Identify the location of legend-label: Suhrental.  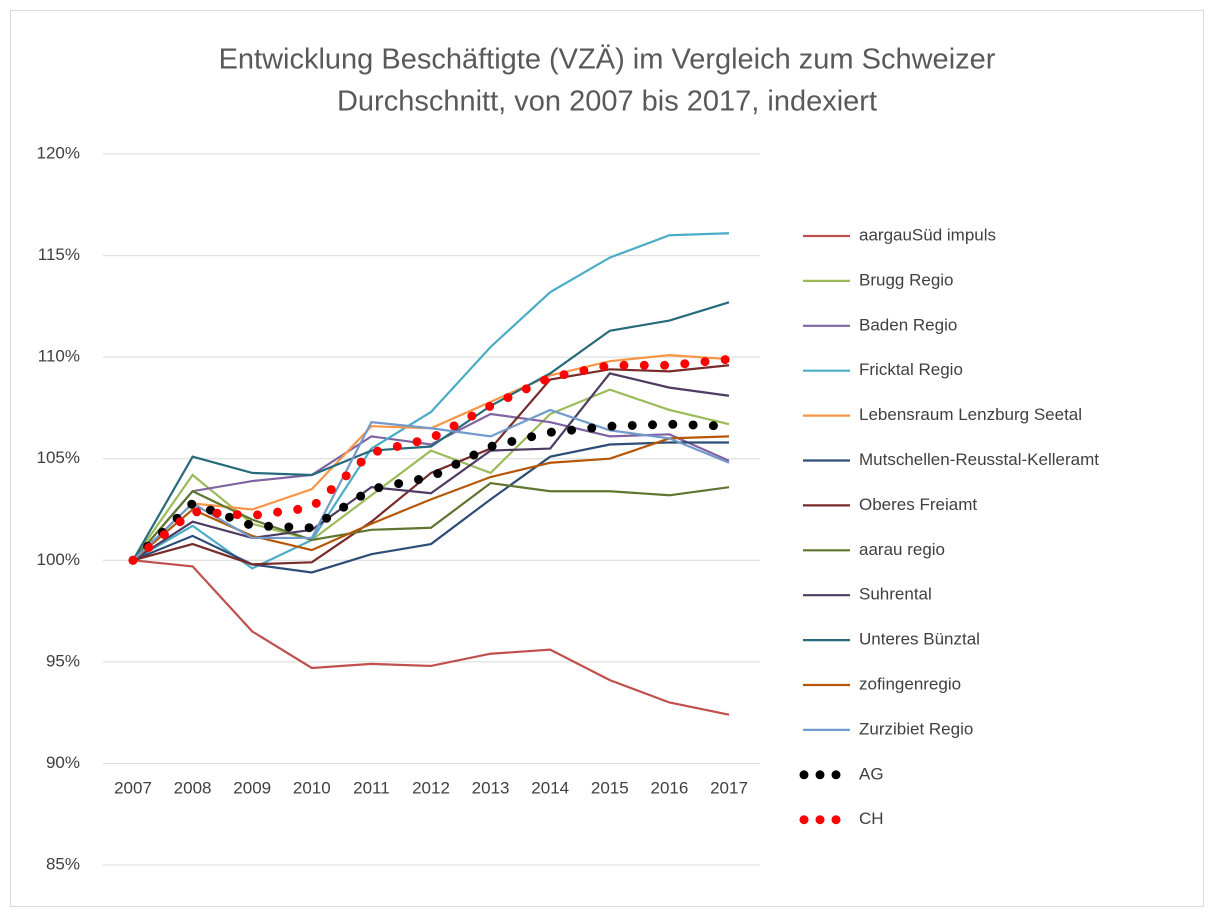
(895, 594).